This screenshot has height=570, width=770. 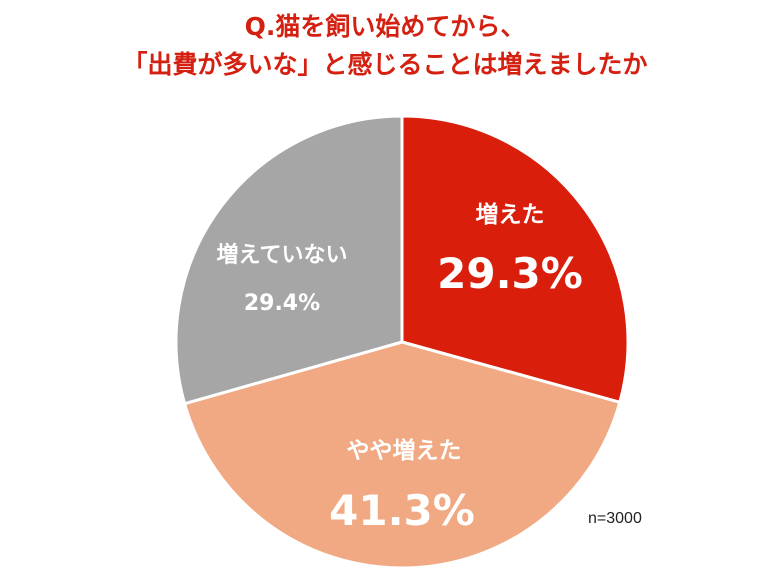 I want to click on slice-value-not-increased: 29.4%, so click(x=282, y=303).